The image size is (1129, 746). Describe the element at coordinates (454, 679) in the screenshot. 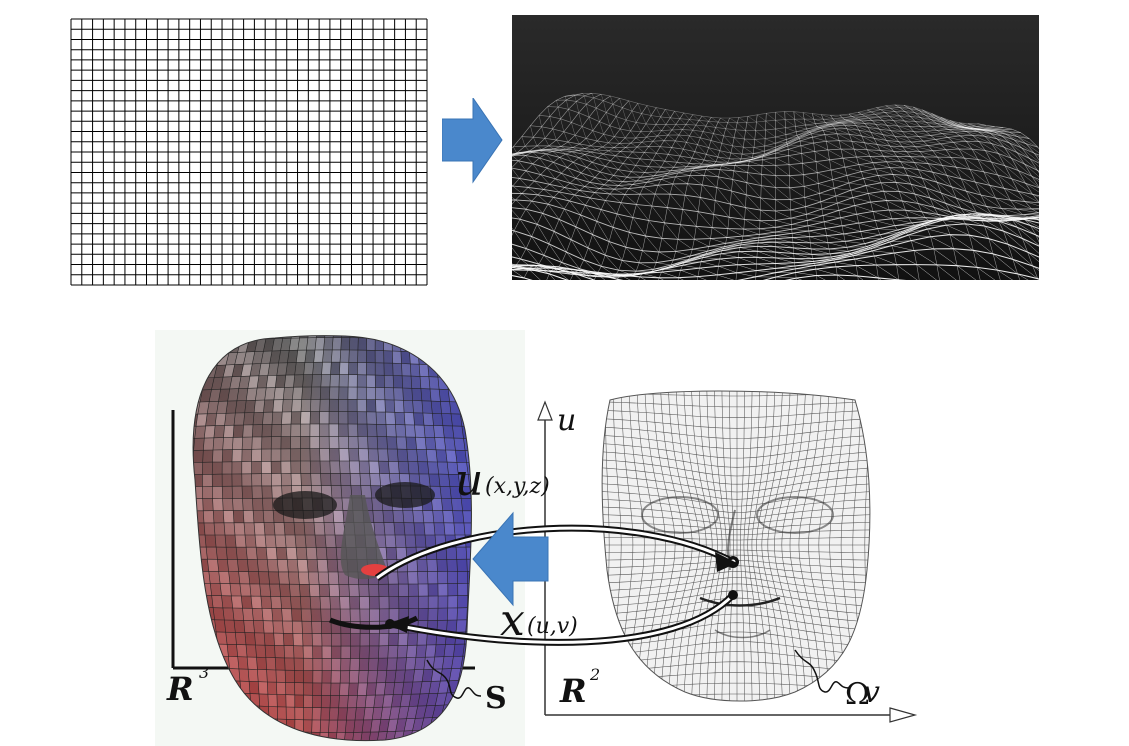

I see `surface-leader` at that location.